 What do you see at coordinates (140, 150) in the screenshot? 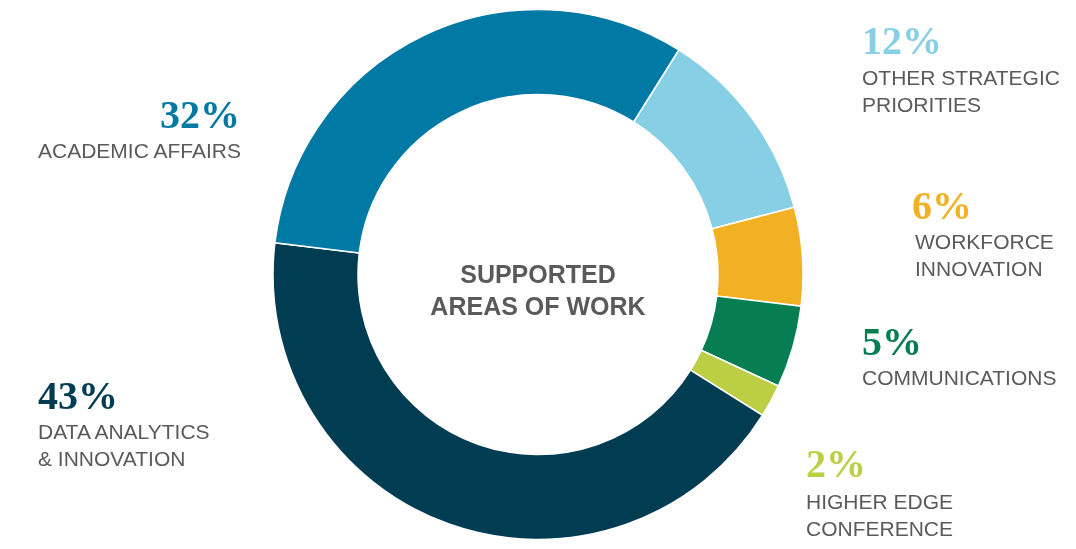
I see `slice-label: ACADEMIC AFFAIRS` at bounding box center [140, 150].